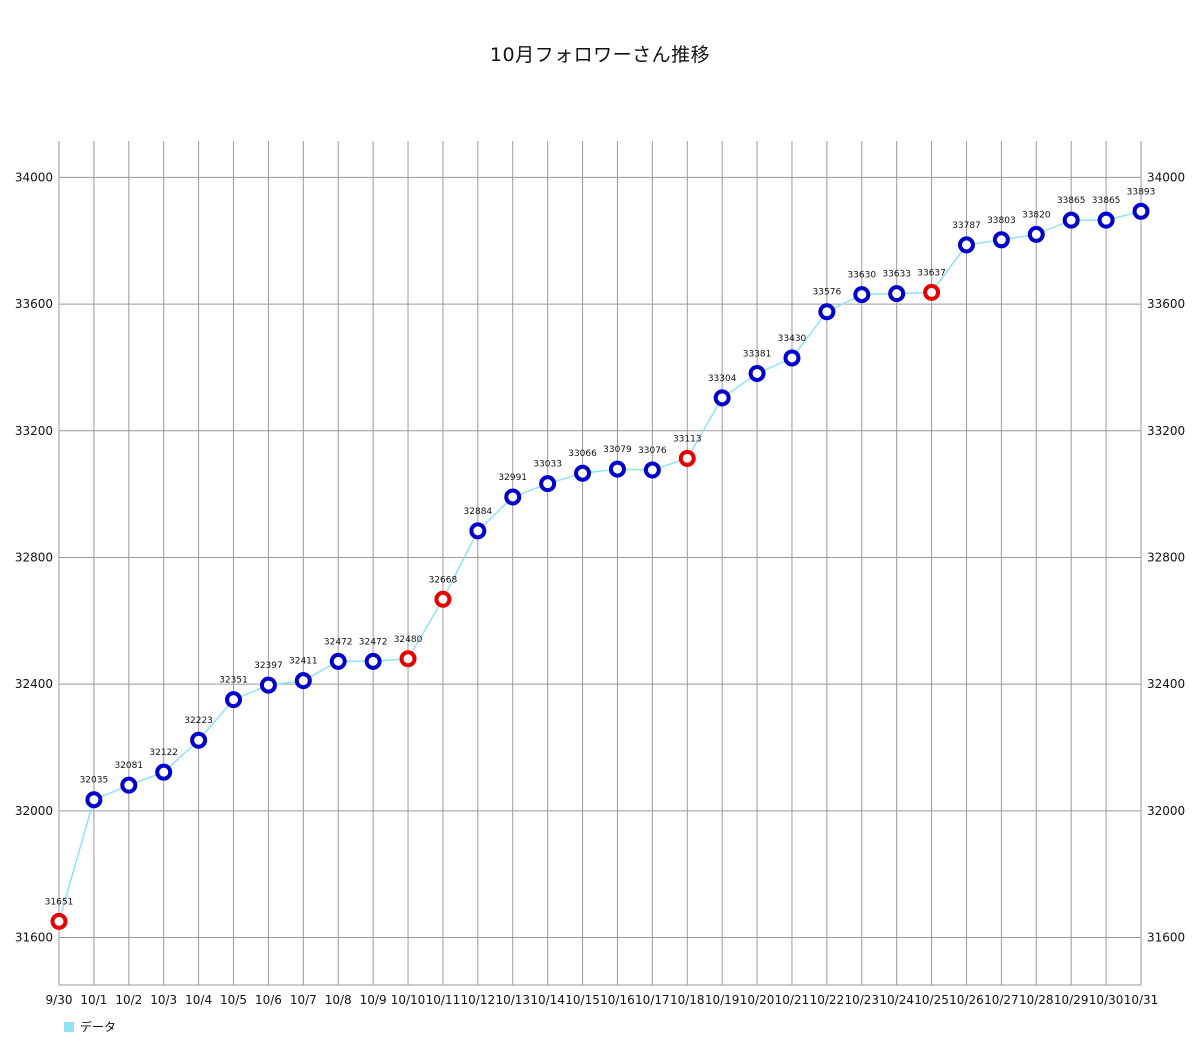 The width and height of the screenshot is (1200, 1039). What do you see at coordinates (1141, 1000) in the screenshot?
I see `x-tick-label: 10/31` at bounding box center [1141, 1000].